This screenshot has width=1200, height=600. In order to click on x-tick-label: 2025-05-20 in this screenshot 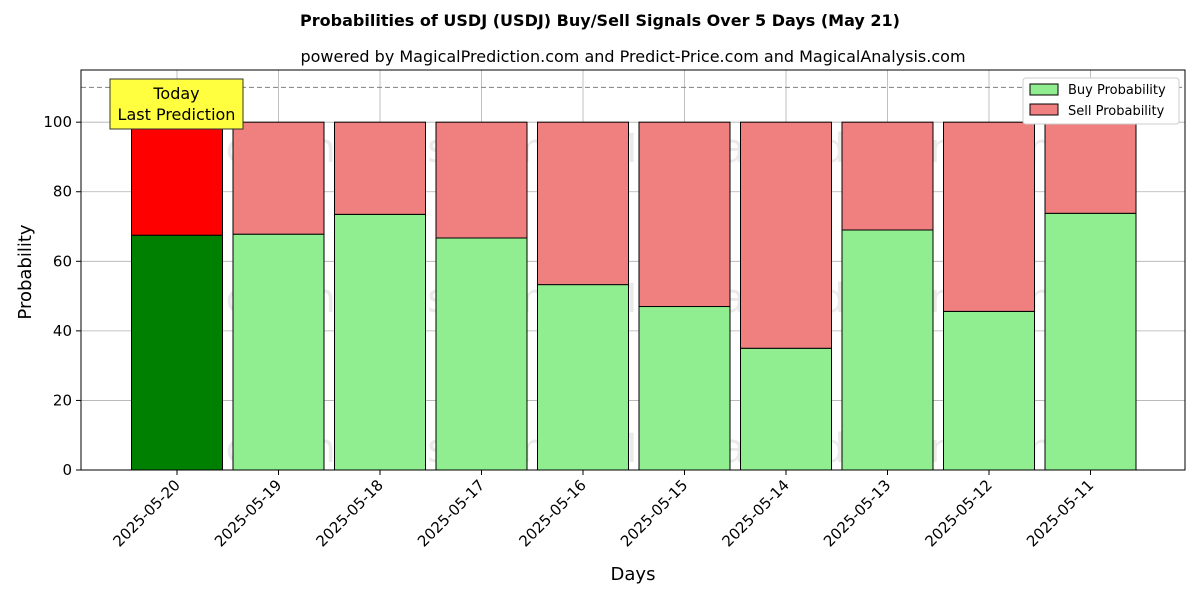, I will do `click(146, 513)`.